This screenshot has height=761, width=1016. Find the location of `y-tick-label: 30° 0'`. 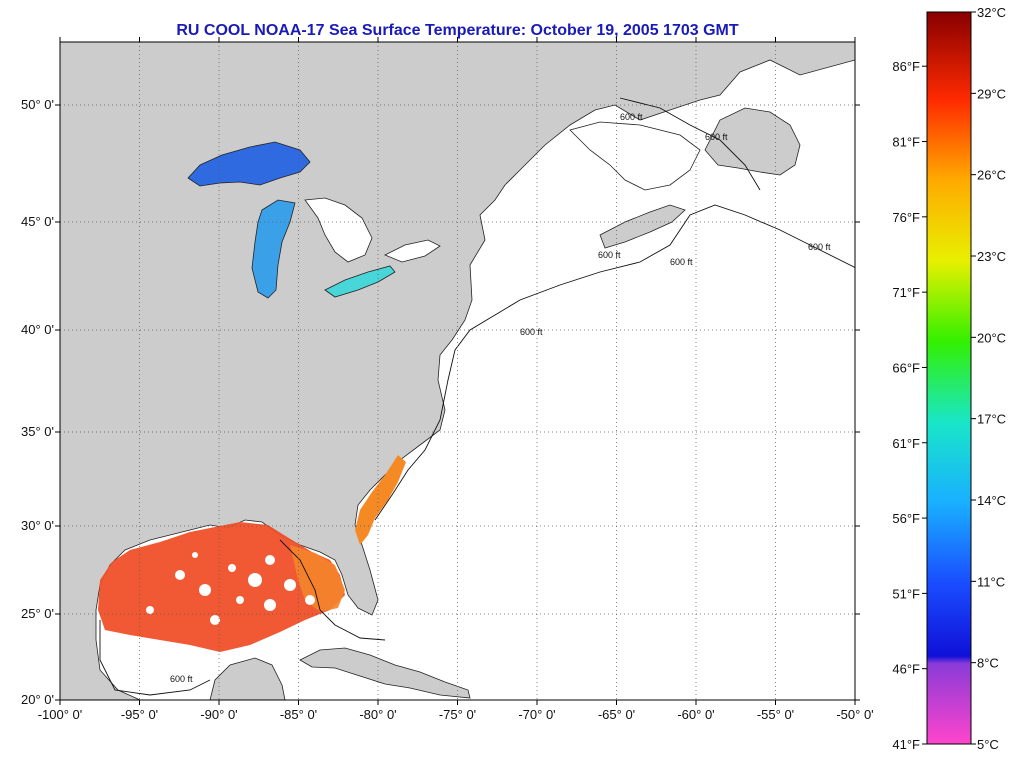

y-tick-label: 30° 0' is located at coordinates (37, 525).